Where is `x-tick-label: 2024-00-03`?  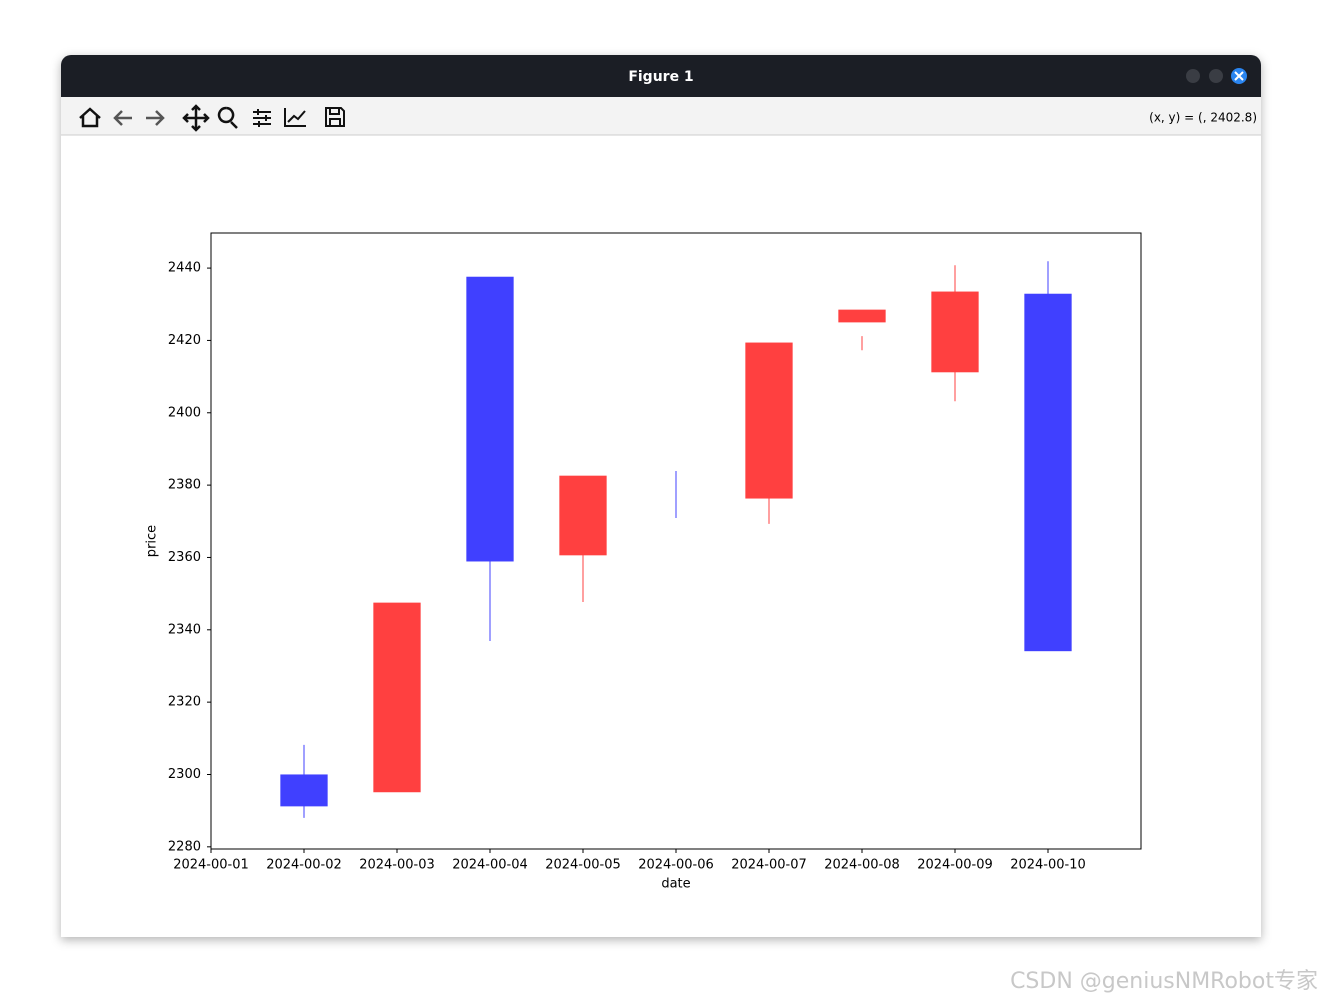
x-tick-label: 2024-00-03 is located at coordinates (397, 865).